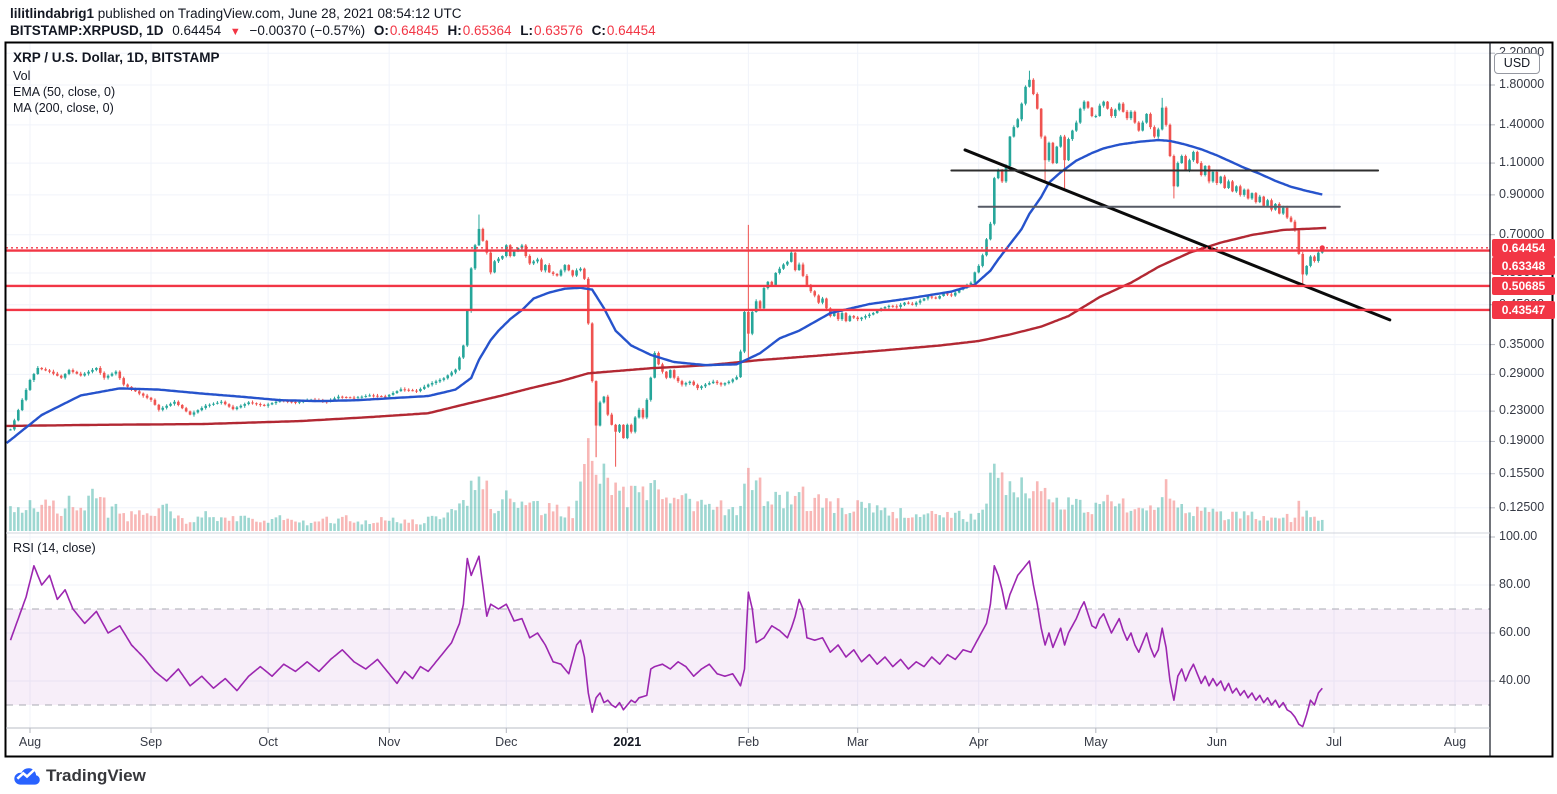 The width and height of the screenshot is (1557, 794). Describe the element at coordinates (22, 76) in the screenshot. I see `volume-indicator-label: Vol` at that location.